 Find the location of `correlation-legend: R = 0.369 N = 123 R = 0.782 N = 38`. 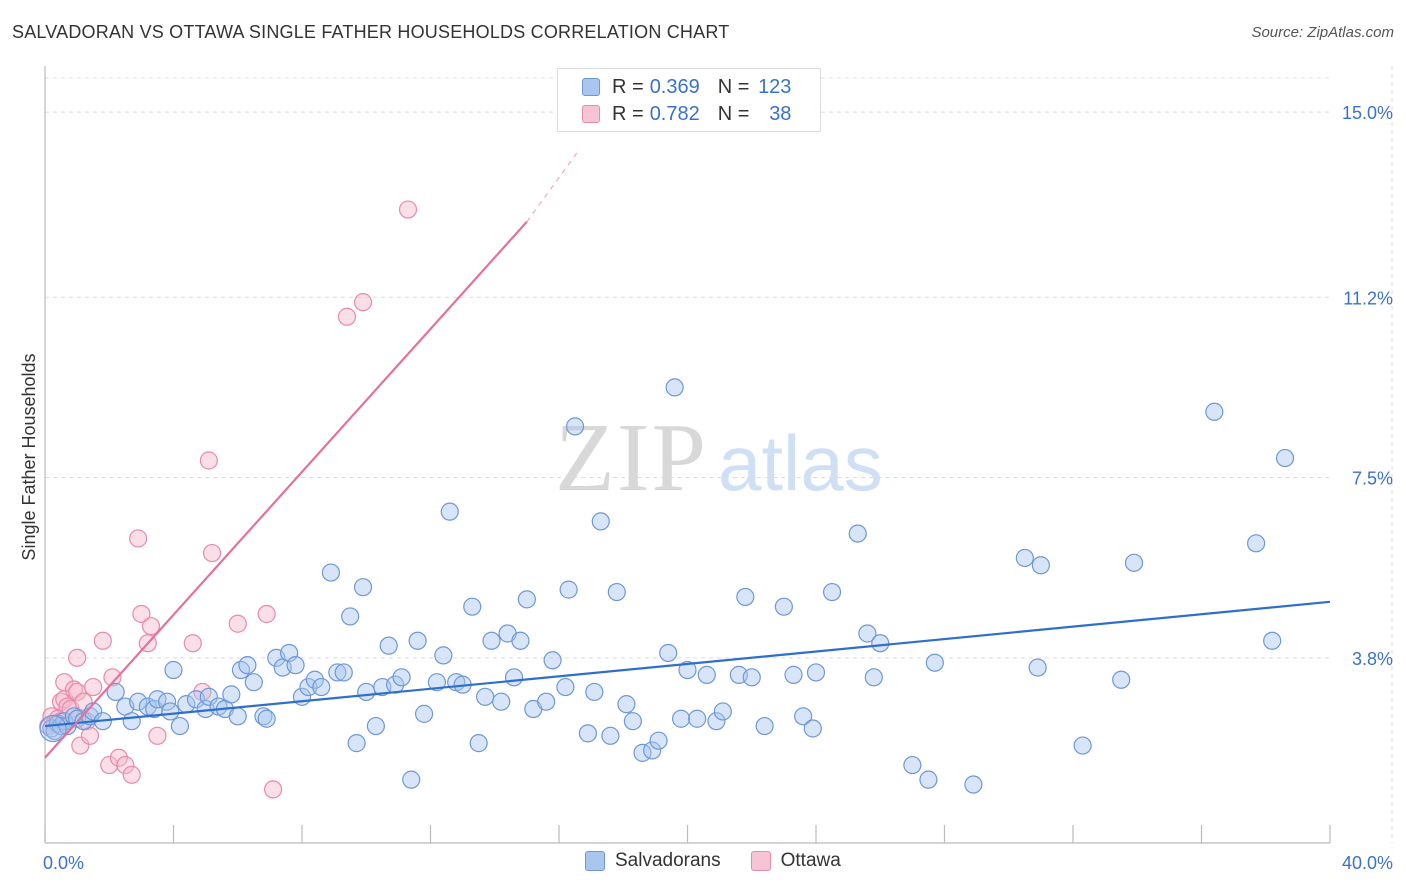

correlation-legend: R = 0.369 N = 123 R = 0.782 N = 38 is located at coordinates (689, 100).